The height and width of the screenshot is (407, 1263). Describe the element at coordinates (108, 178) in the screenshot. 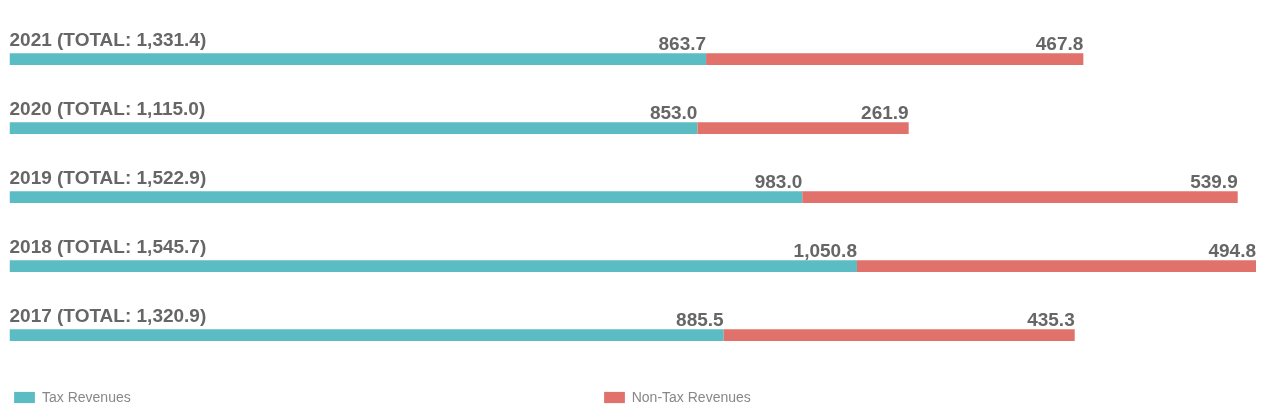

I see `y-tick-label: 2019 (TOTAL: 1,522.9)` at that location.